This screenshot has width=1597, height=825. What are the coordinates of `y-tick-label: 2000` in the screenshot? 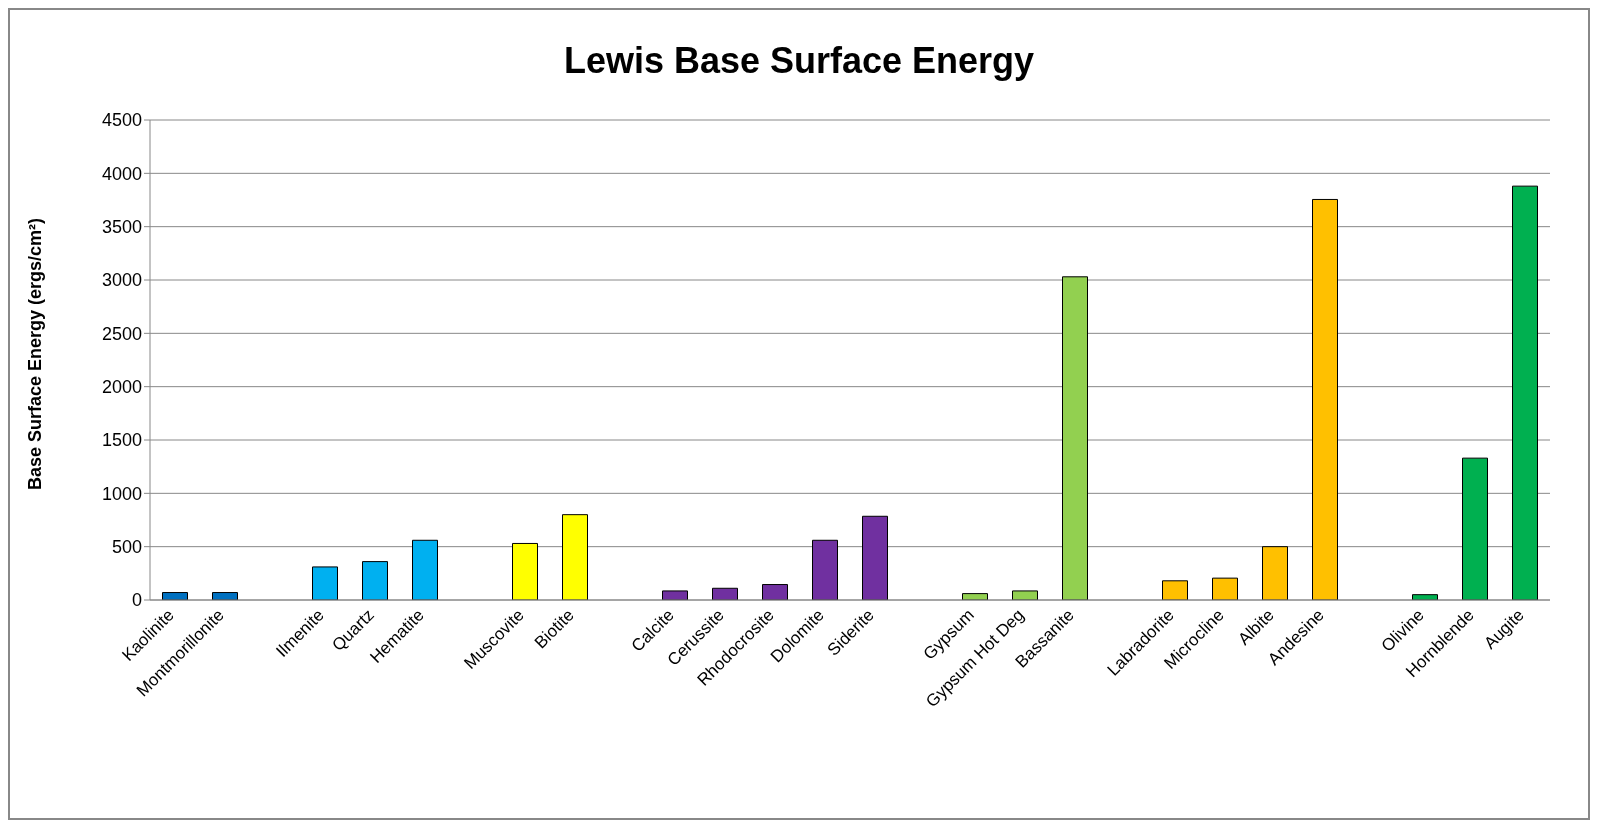 It's located at (121, 387).